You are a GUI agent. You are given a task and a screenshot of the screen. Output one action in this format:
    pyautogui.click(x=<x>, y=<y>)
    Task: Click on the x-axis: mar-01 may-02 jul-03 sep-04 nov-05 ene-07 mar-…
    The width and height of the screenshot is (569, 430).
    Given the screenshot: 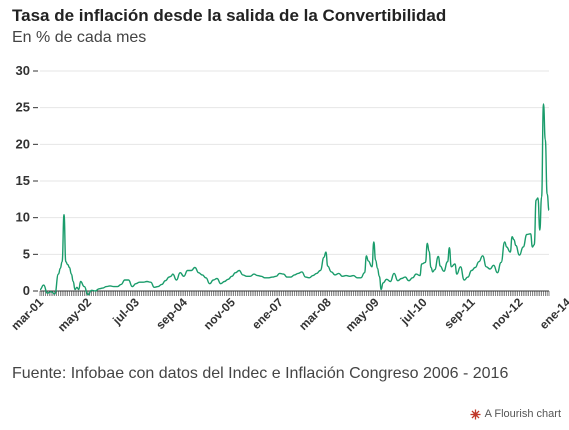 What is the action you would take?
    pyautogui.click(x=288, y=312)
    